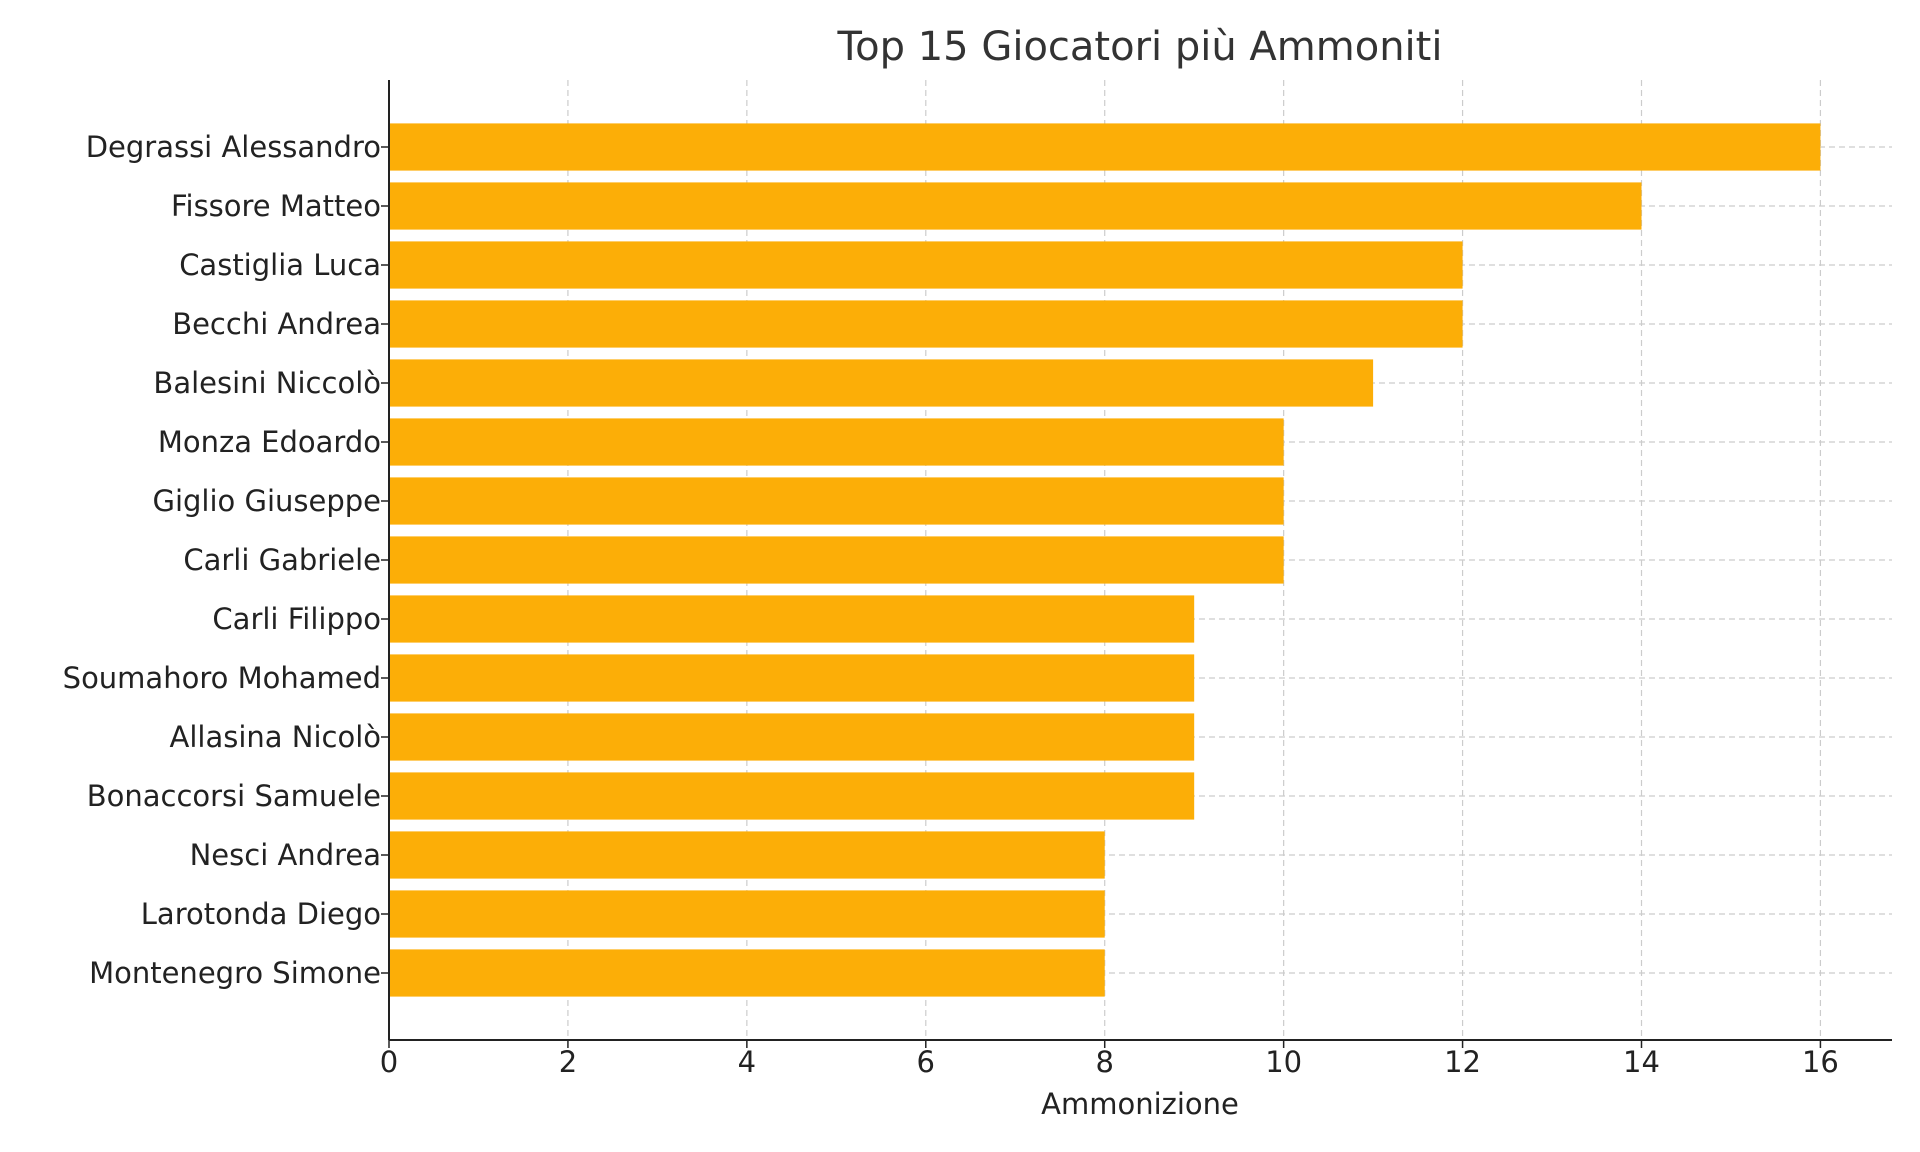 This screenshot has height=1152, width=1920. What do you see at coordinates (285, 855) in the screenshot?
I see `y-tick-label: Nesci Andrea` at bounding box center [285, 855].